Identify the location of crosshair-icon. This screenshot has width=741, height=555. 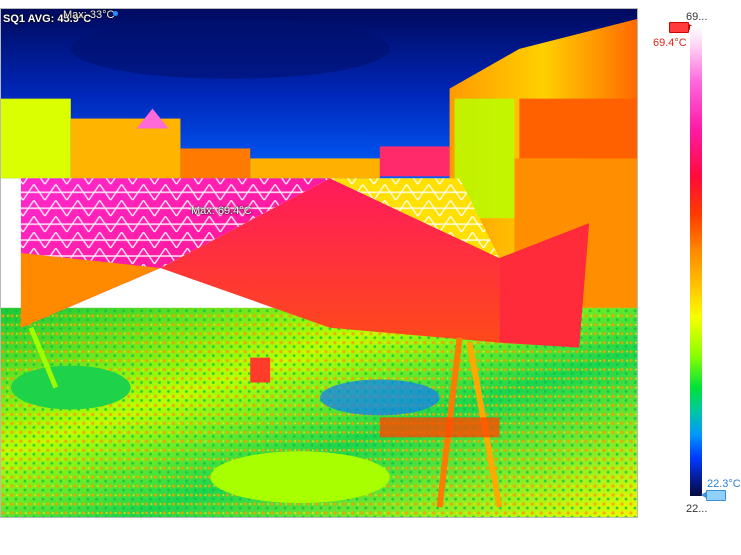
(193, 209).